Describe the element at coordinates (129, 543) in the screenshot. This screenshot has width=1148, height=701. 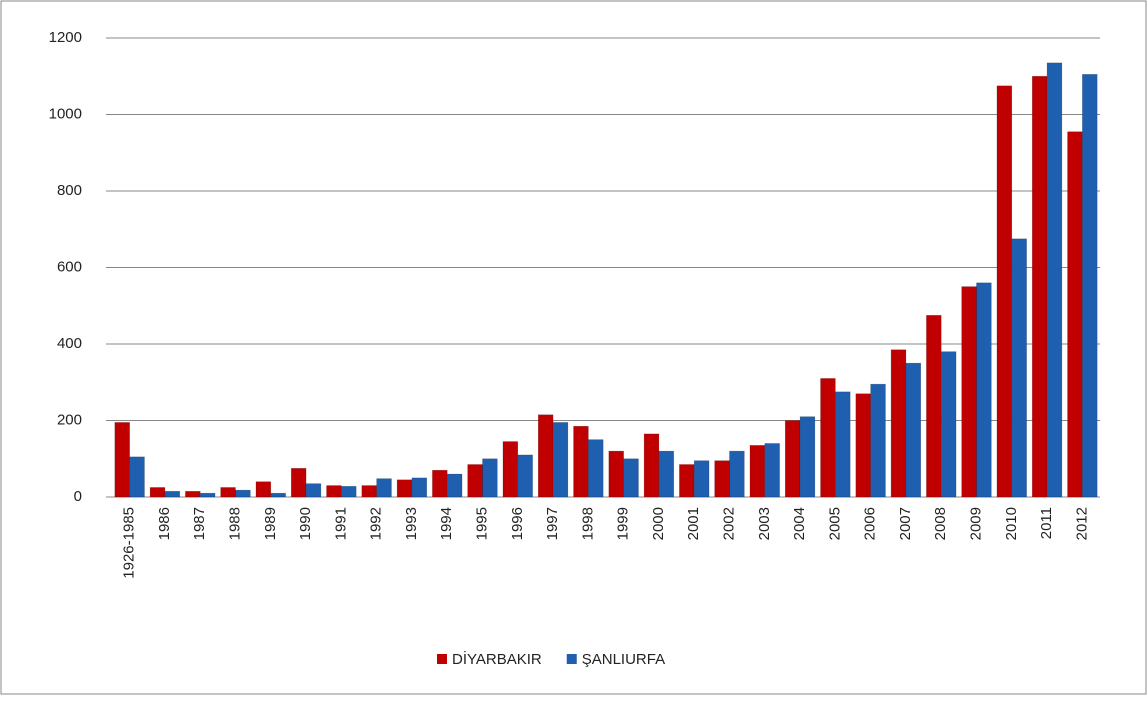
I see `x-tick-label: 1926-1985` at that location.